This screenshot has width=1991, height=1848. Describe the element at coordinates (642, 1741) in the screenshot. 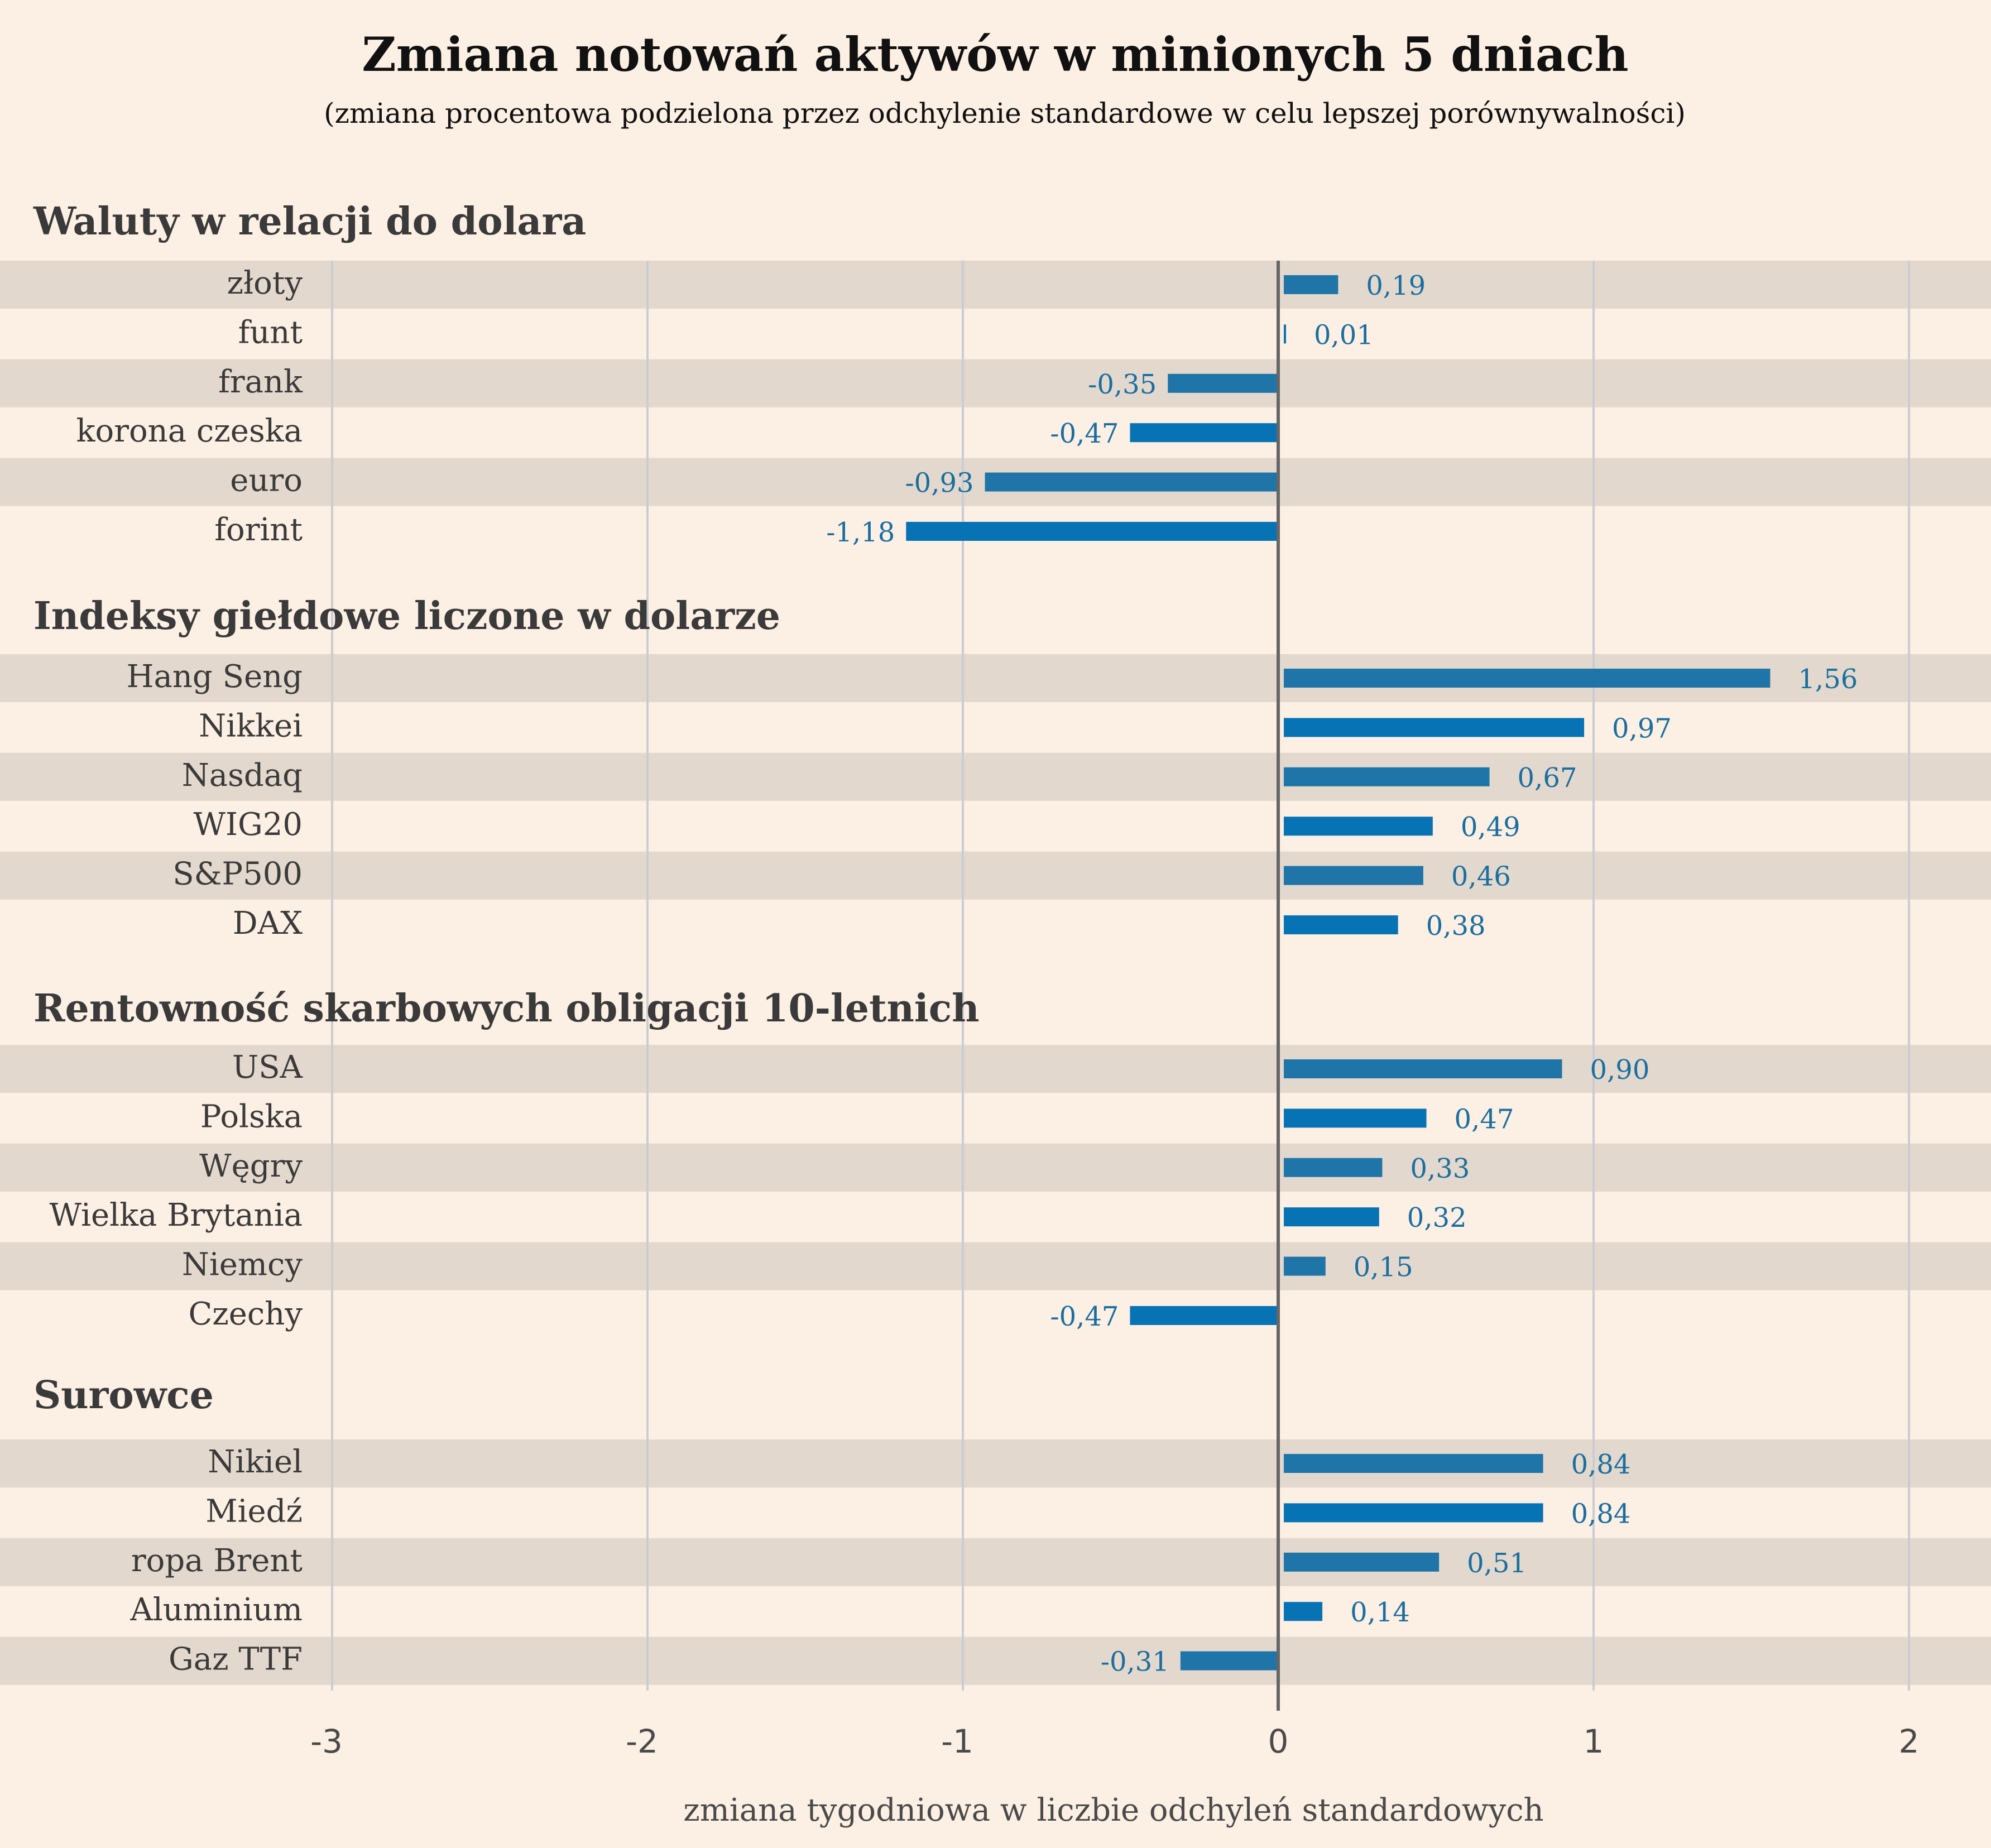

I see `x-tick-label: -2` at that location.